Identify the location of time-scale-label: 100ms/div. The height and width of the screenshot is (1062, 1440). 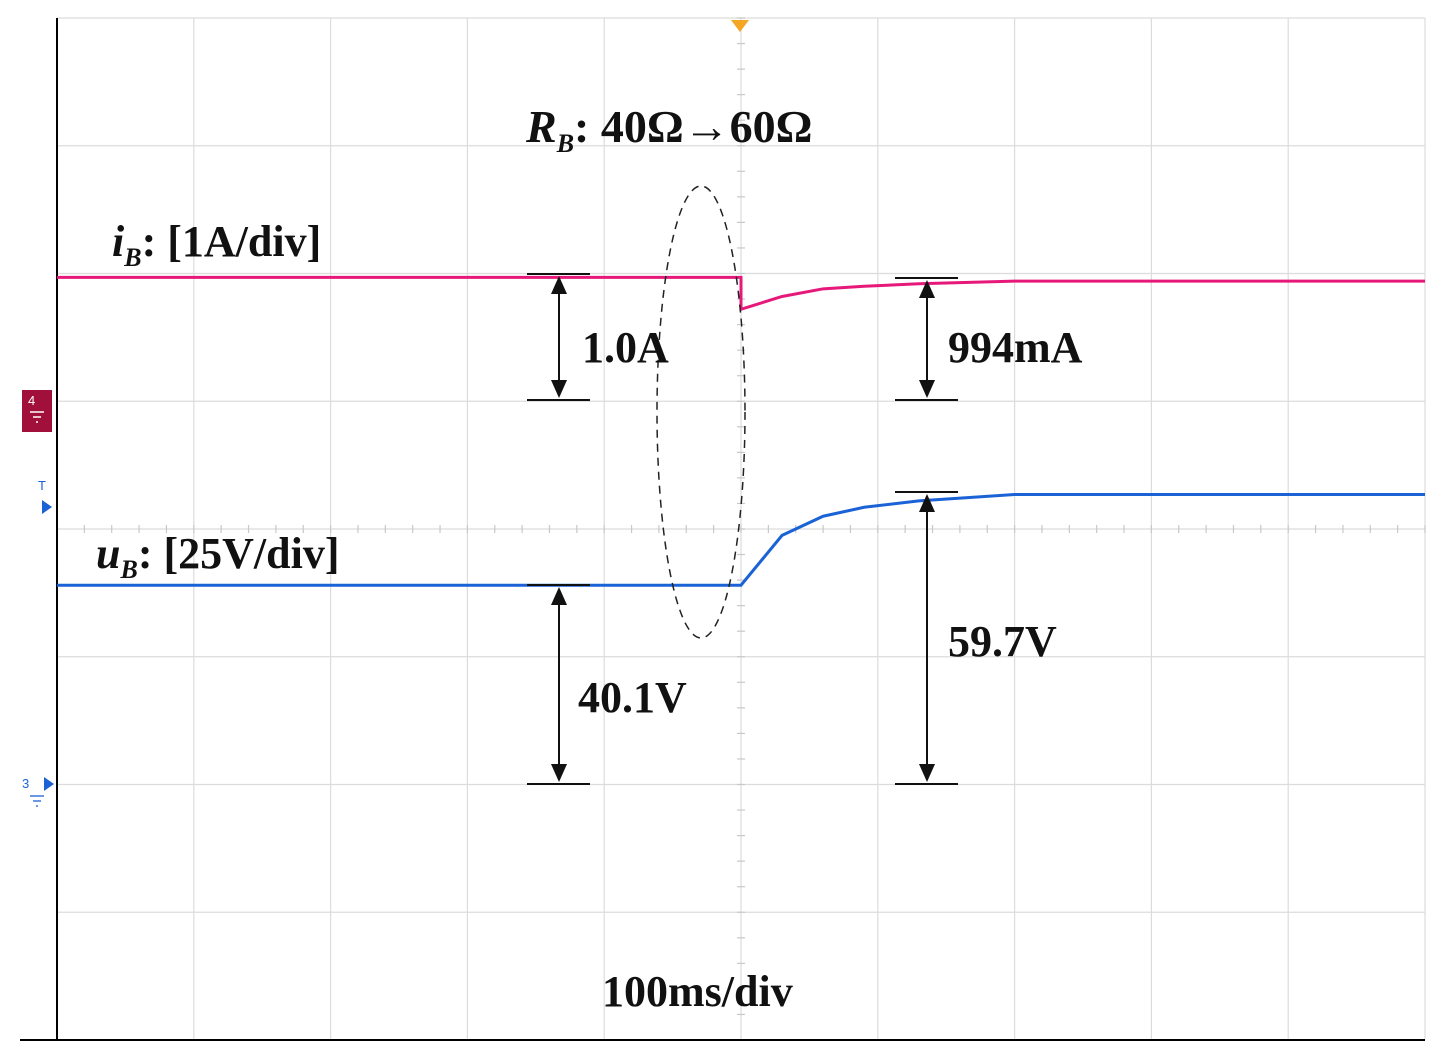
(697, 991).